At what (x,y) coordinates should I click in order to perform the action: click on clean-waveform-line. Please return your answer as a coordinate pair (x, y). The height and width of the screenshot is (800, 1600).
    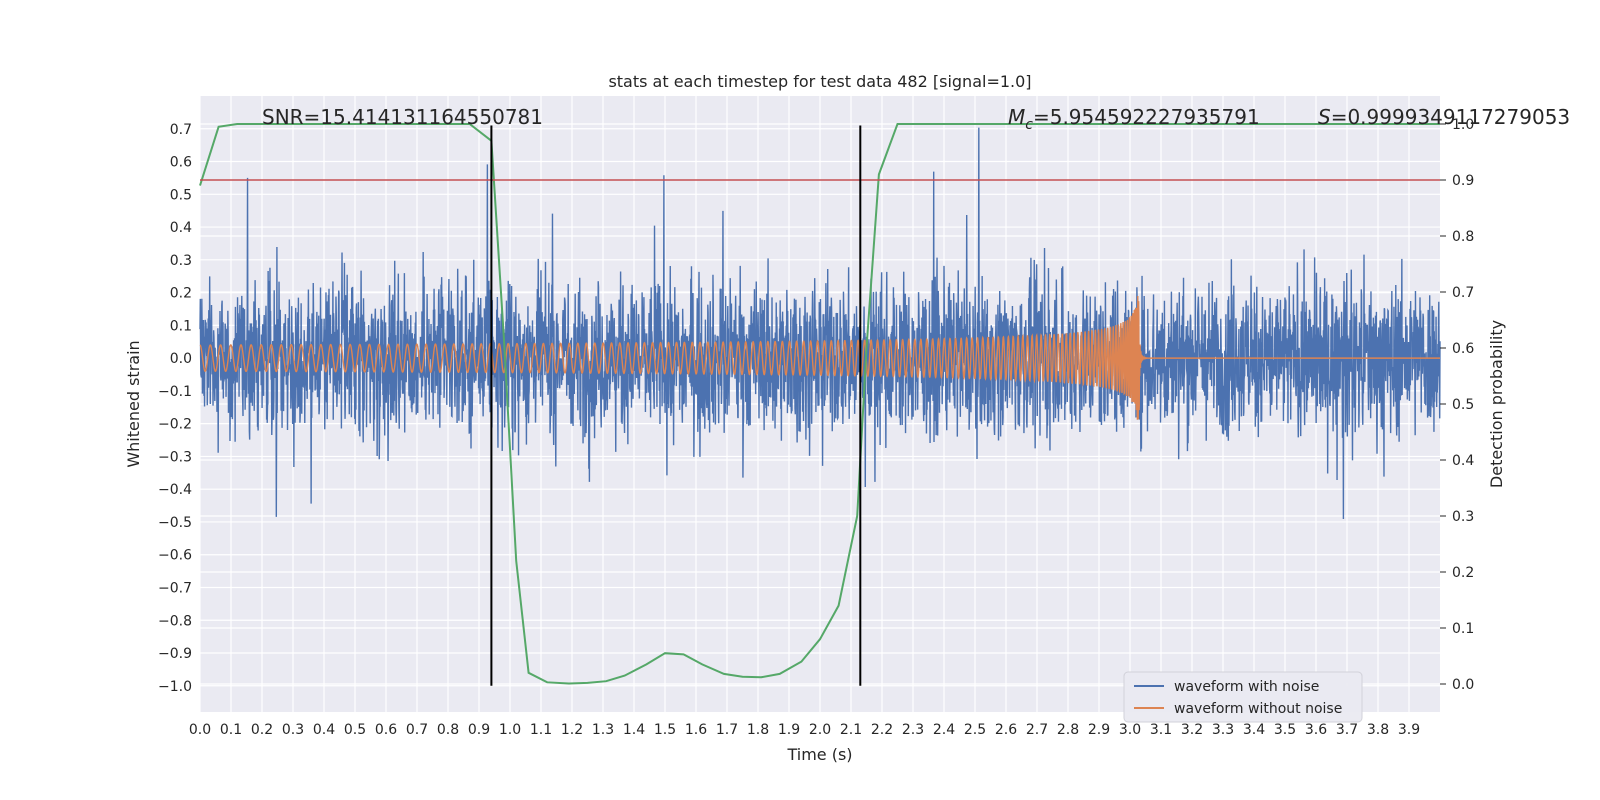
    Looking at the image, I should click on (819, 358).